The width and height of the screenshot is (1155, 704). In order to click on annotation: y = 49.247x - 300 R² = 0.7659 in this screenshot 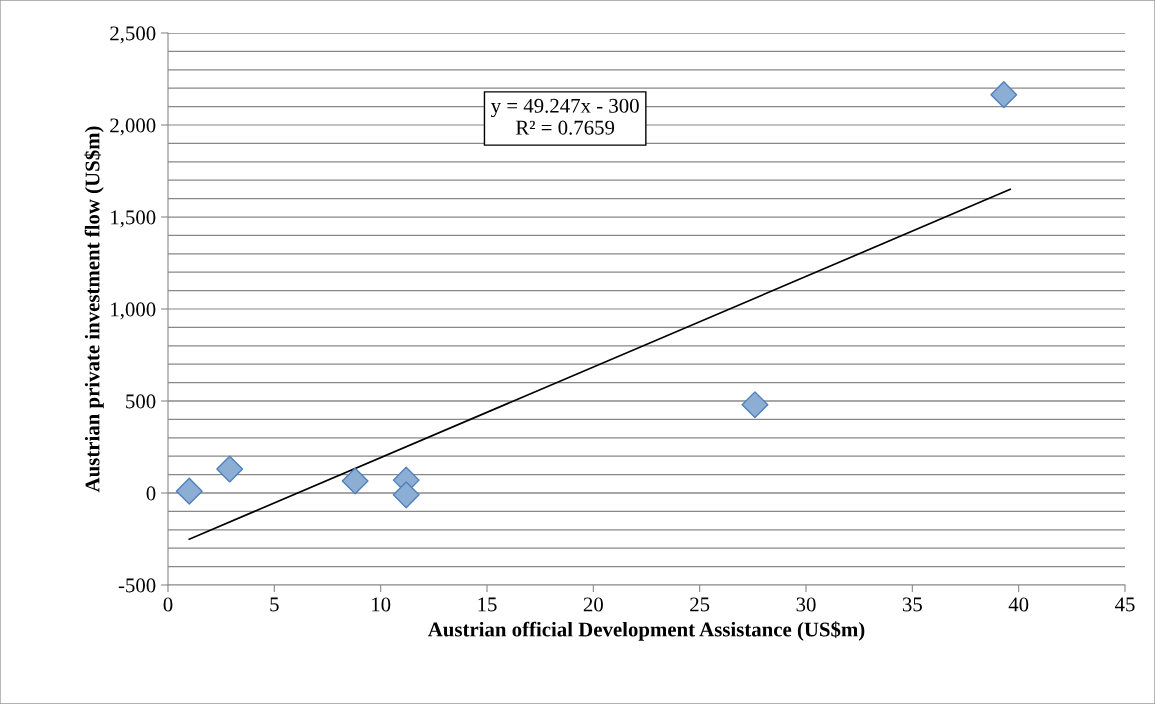, I will do `click(564, 116)`.